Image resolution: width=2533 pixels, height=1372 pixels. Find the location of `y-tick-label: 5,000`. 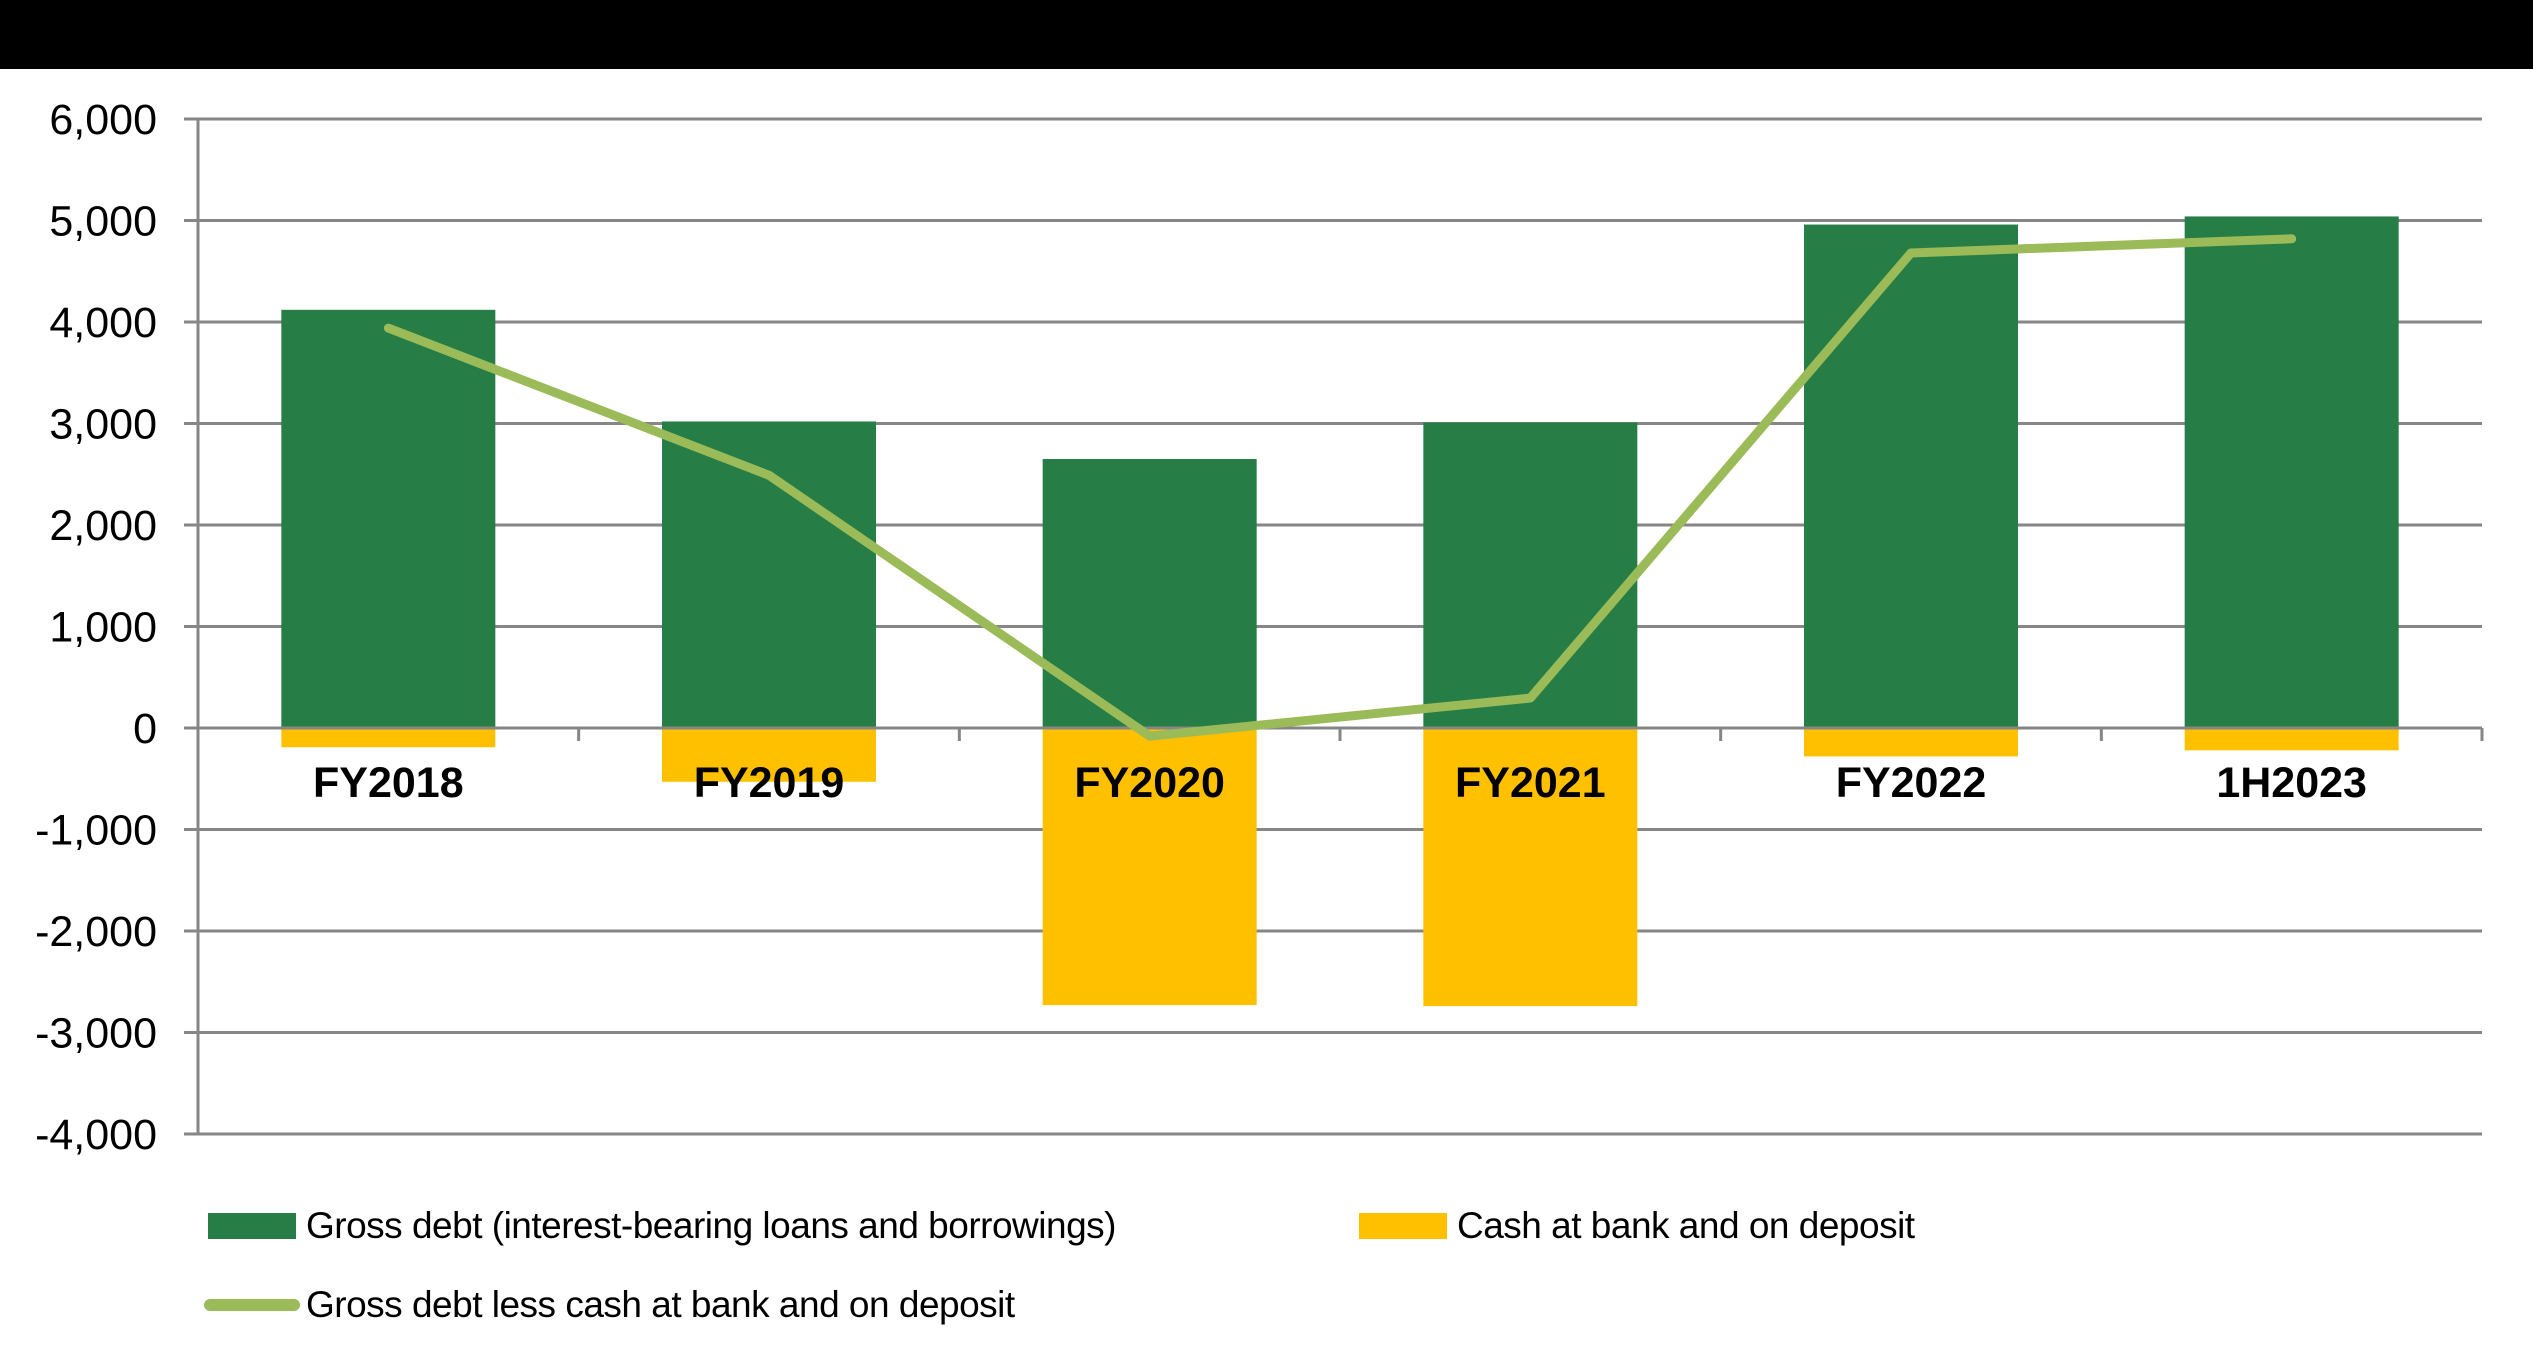

y-tick-label: 5,000 is located at coordinates (103, 222).